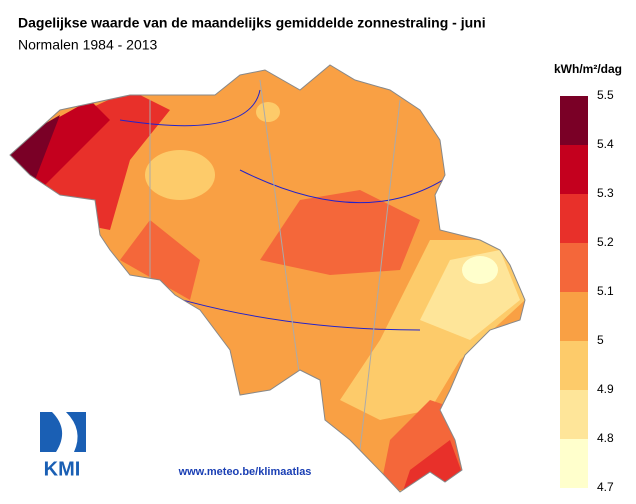 The image size is (636, 504). Describe the element at coordinates (605, 95) in the screenshot. I see `legend-tick-label: 5.5` at that location.